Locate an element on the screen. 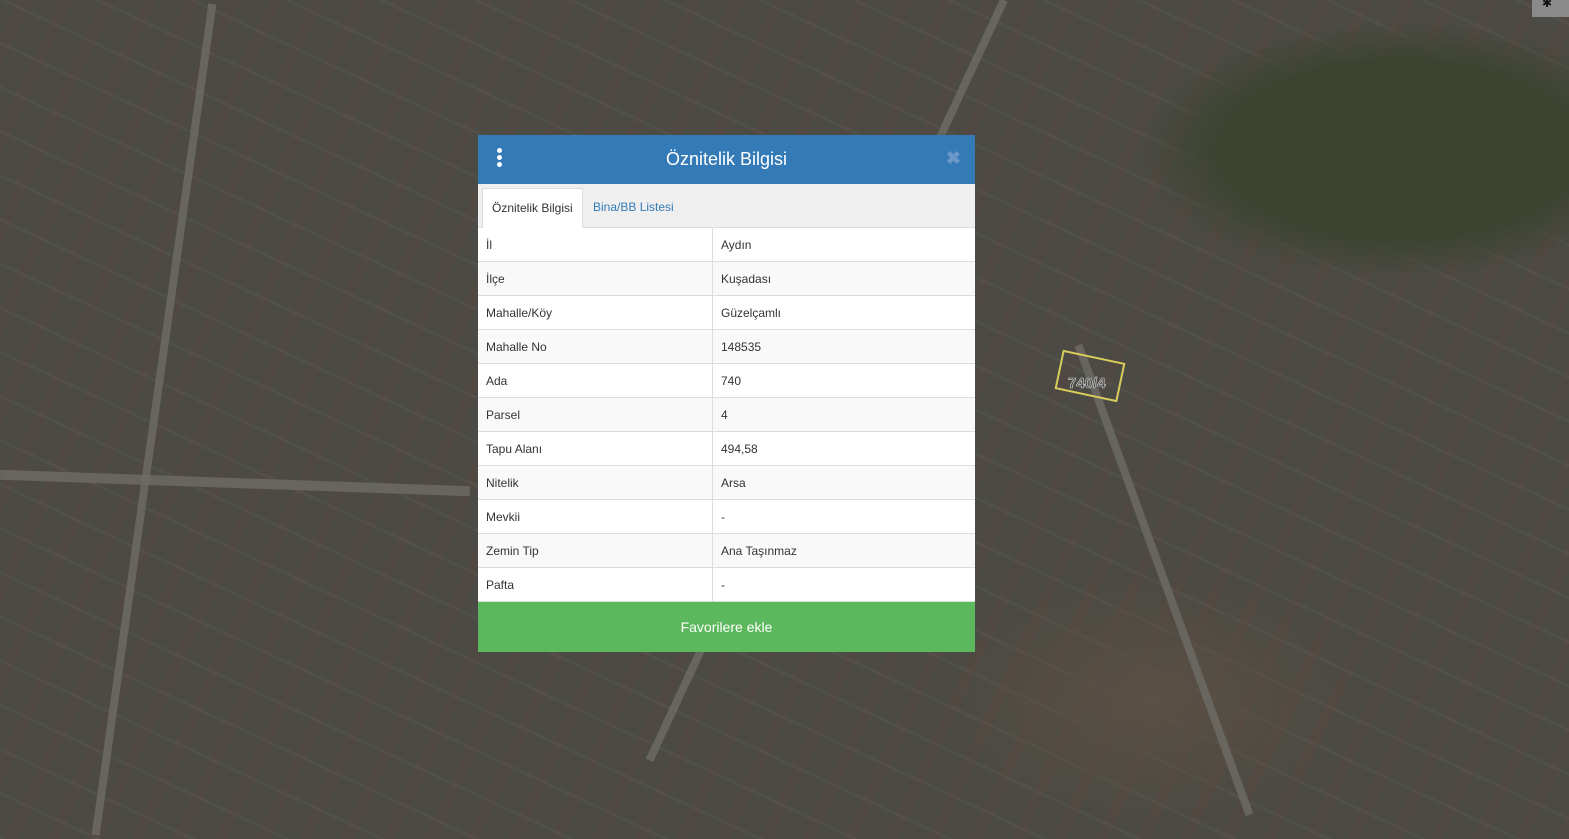 The width and height of the screenshot is (1569, 839). attribute-key: Mahalle/Köy is located at coordinates (595, 312).